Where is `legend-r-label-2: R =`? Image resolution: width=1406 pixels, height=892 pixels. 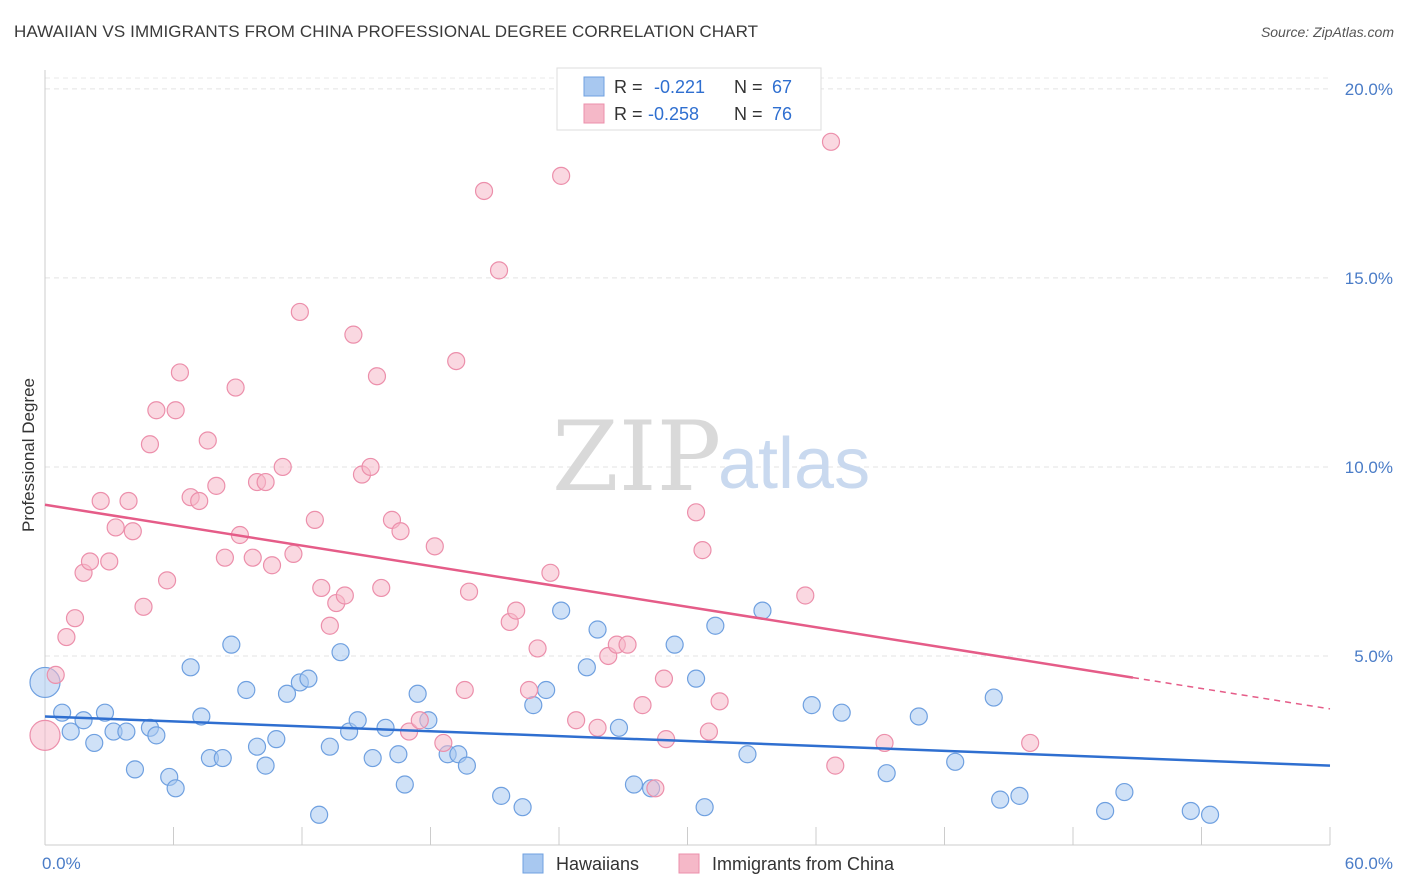
legend-r-label-2: R = is located at coordinates (628, 114).